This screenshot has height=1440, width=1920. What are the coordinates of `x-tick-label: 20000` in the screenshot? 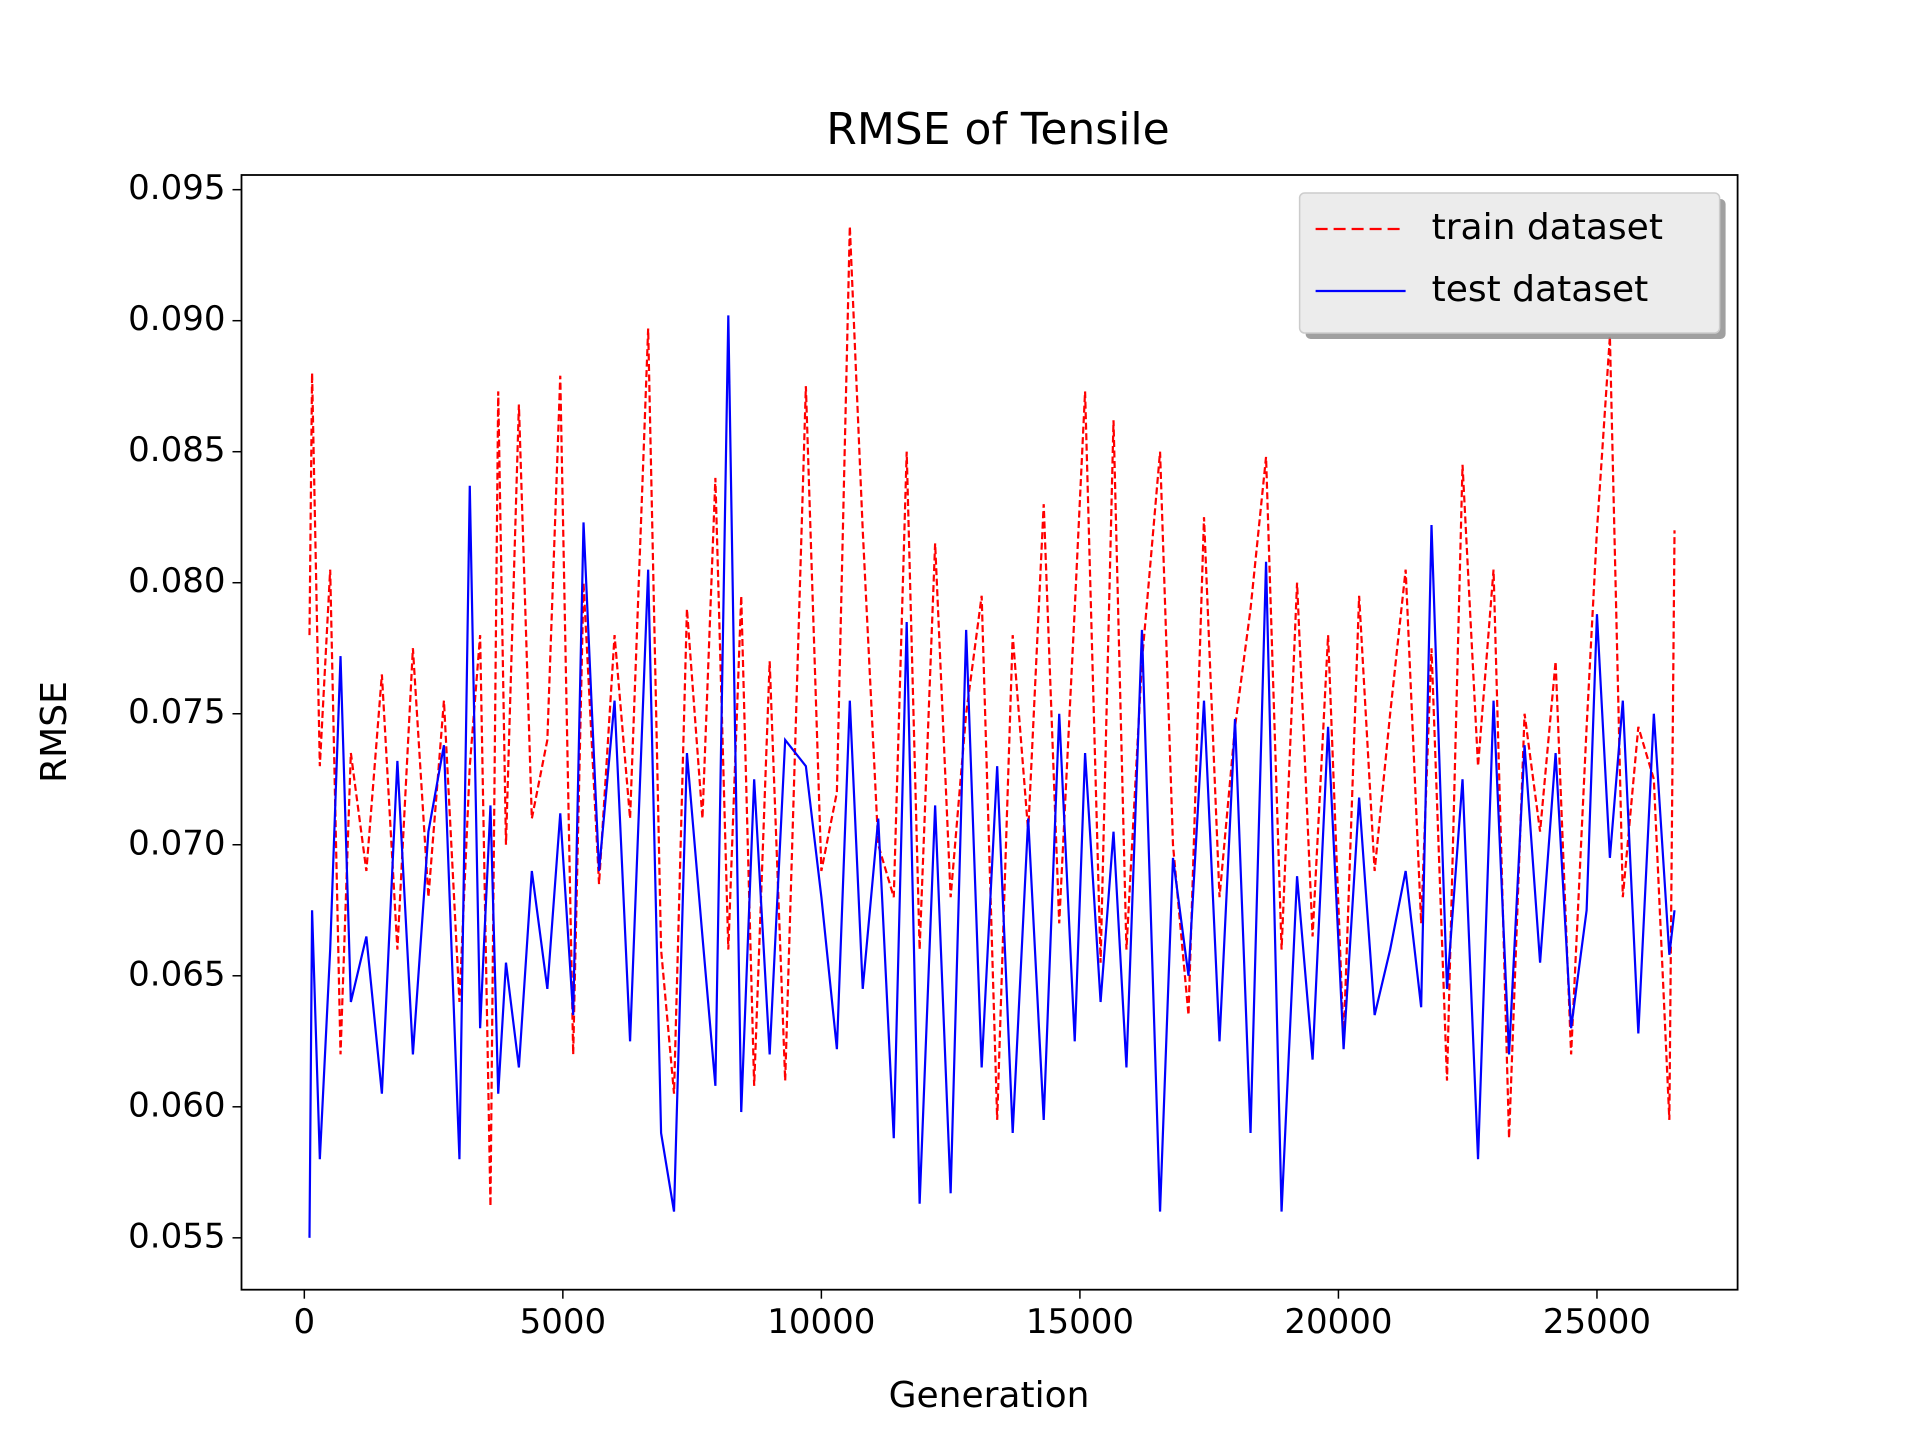 It's located at (1338, 1322).